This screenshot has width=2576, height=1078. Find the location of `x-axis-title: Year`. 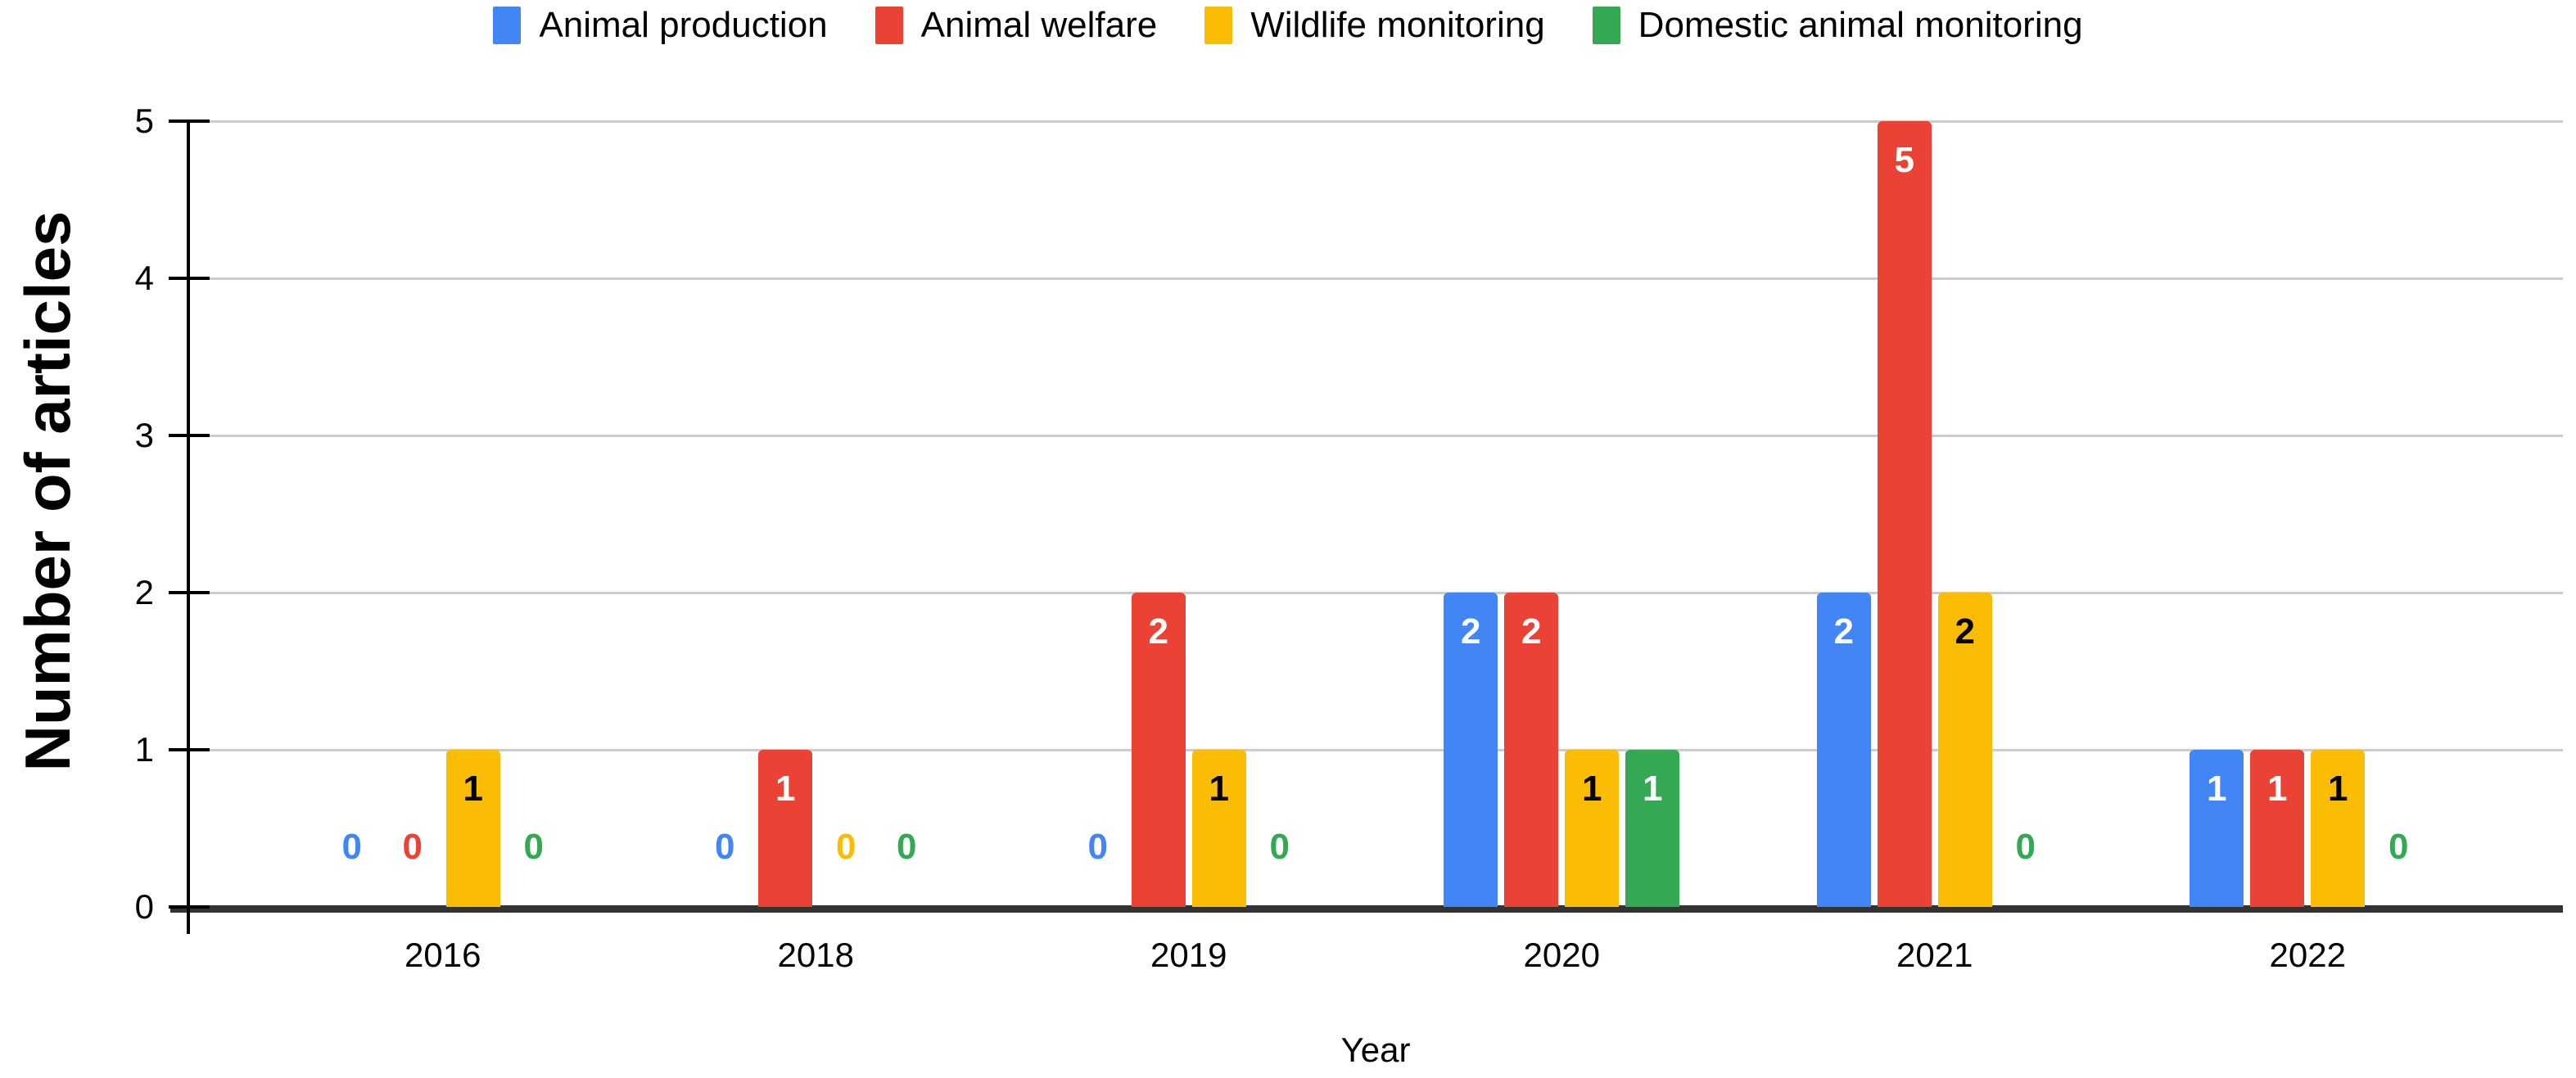

x-axis-title: Year is located at coordinates (1375, 1050).